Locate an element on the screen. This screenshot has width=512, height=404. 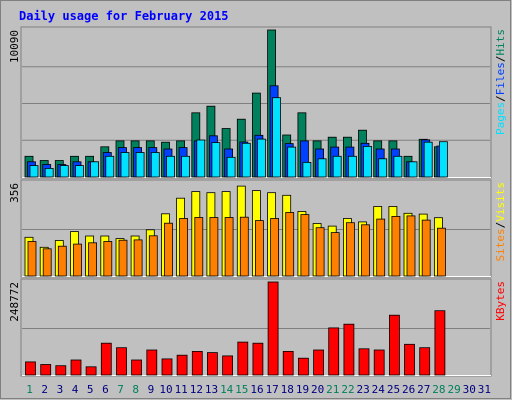
y-max-label-bottom: 248772 is located at coordinates (14, 302).